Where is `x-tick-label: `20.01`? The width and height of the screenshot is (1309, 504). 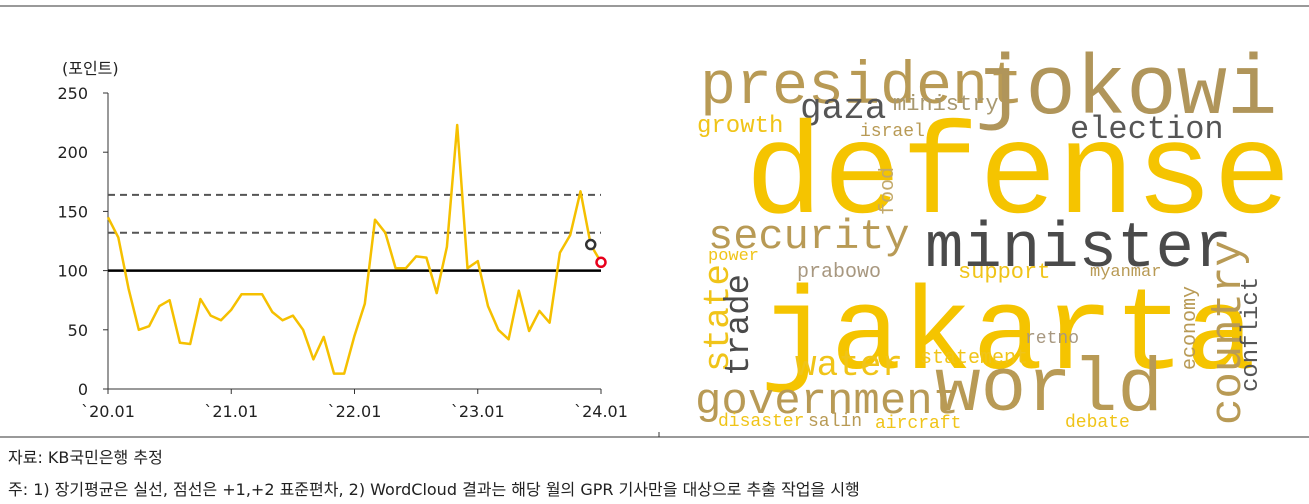 x-tick-label: `20.01 is located at coordinates (108, 411).